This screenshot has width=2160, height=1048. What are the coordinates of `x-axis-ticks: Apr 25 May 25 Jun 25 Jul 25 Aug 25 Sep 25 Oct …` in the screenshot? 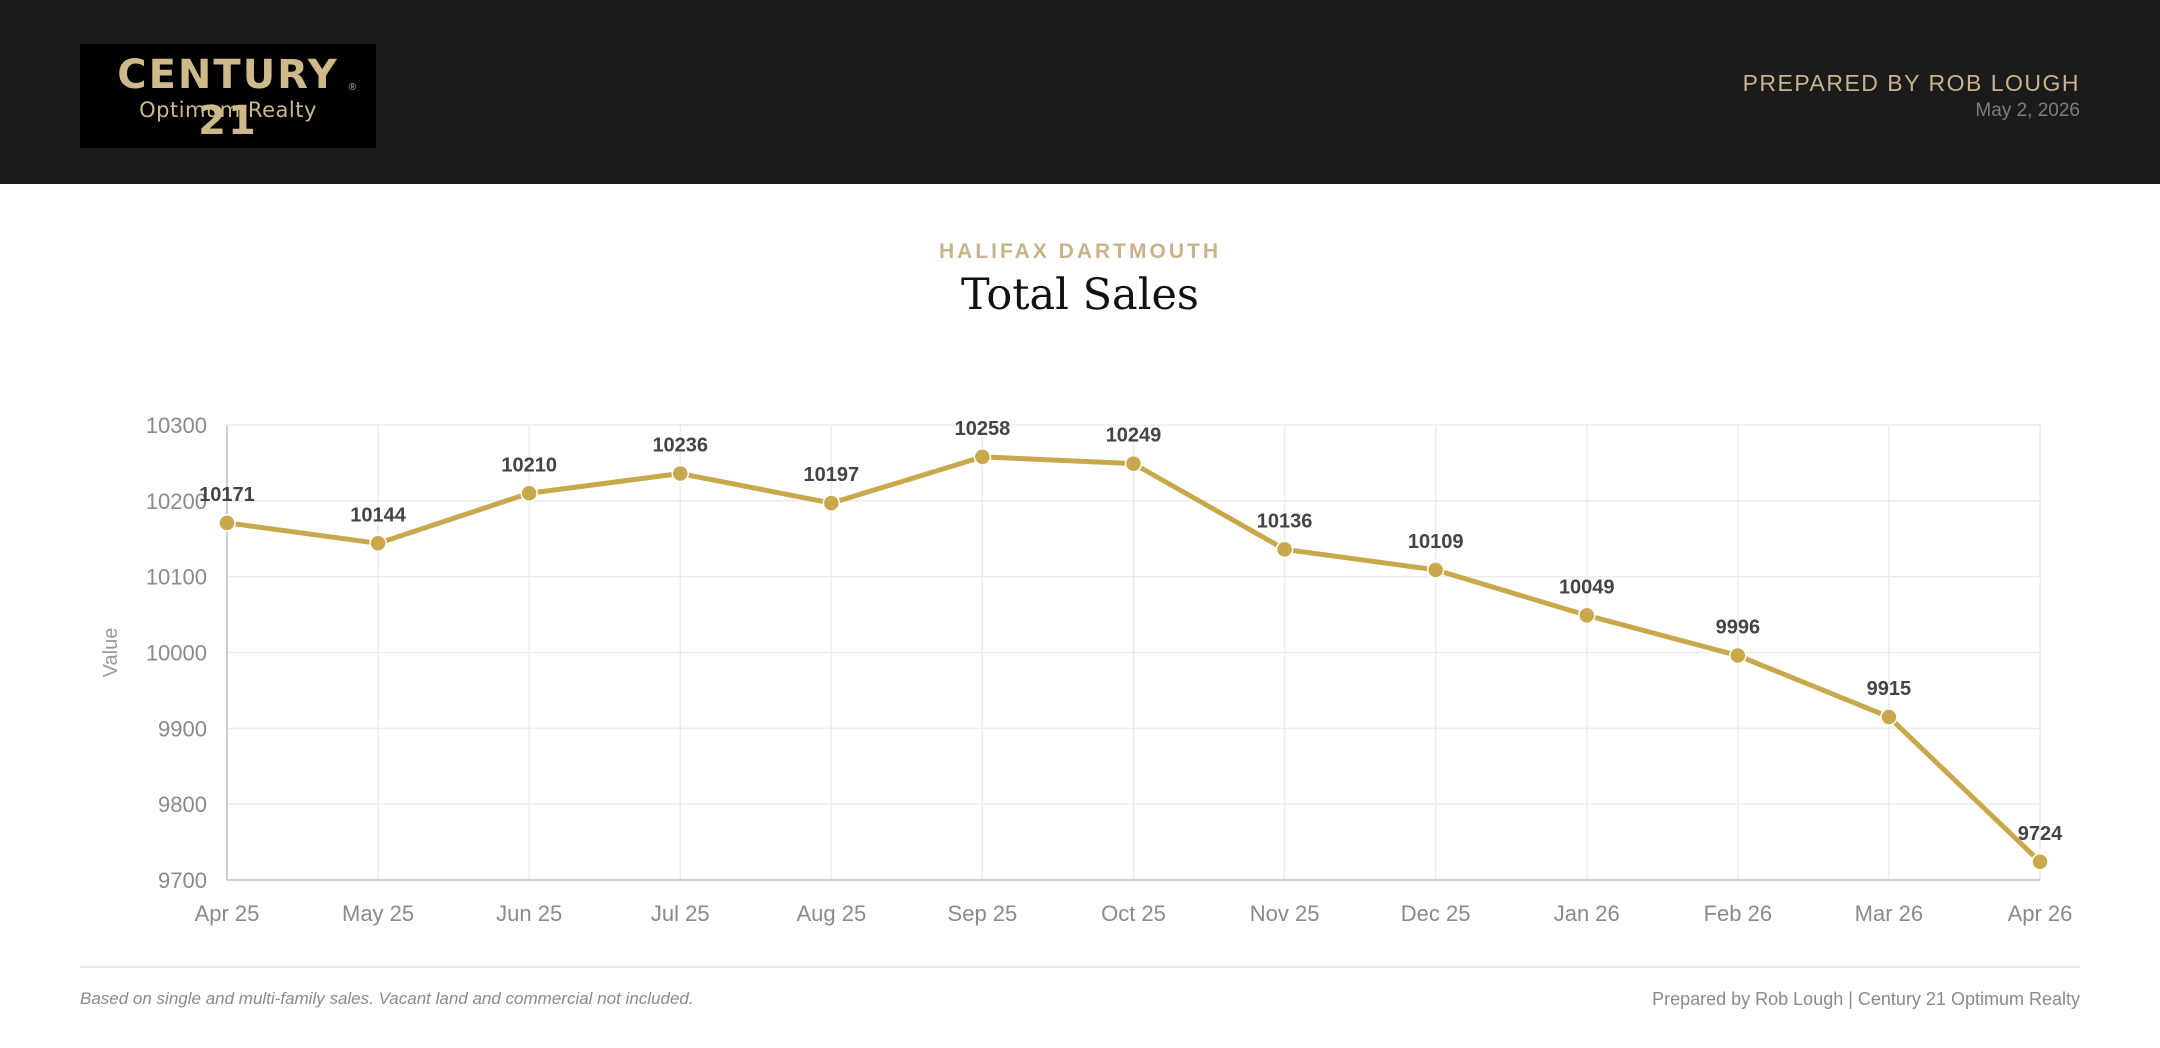 It's located at (1134, 913).